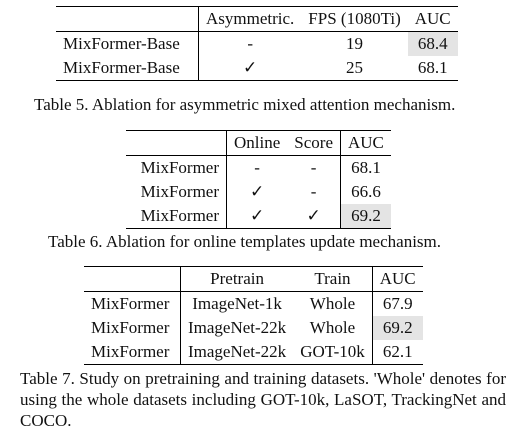 This screenshot has height=437, width=521. I want to click on cell-fps: 25, so click(355, 67).